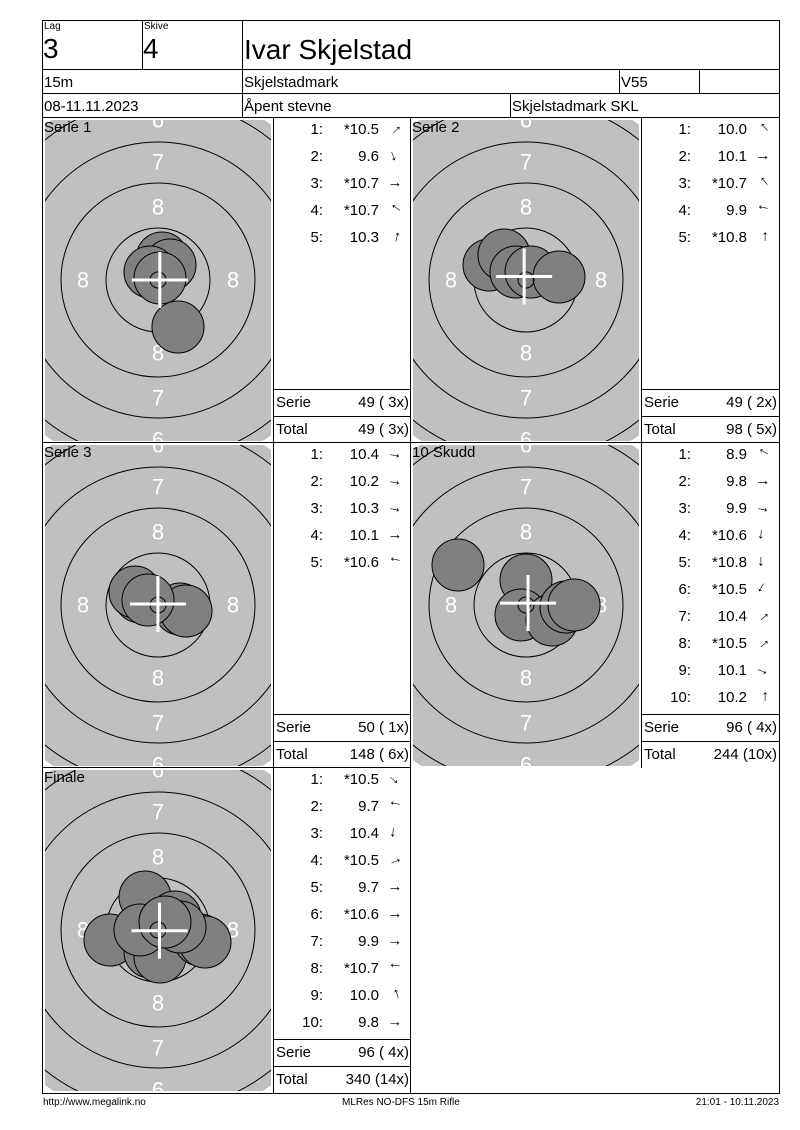 This screenshot has width=800, height=1130. What do you see at coordinates (288, 106) in the screenshot?
I see `event: Åpent stevne` at bounding box center [288, 106].